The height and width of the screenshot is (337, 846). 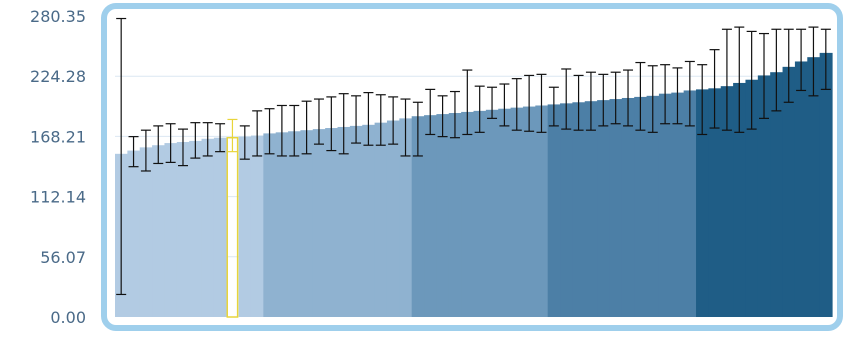 What do you see at coordinates (58, 16) in the screenshot?
I see `y-tick-label: 280.35` at bounding box center [58, 16].